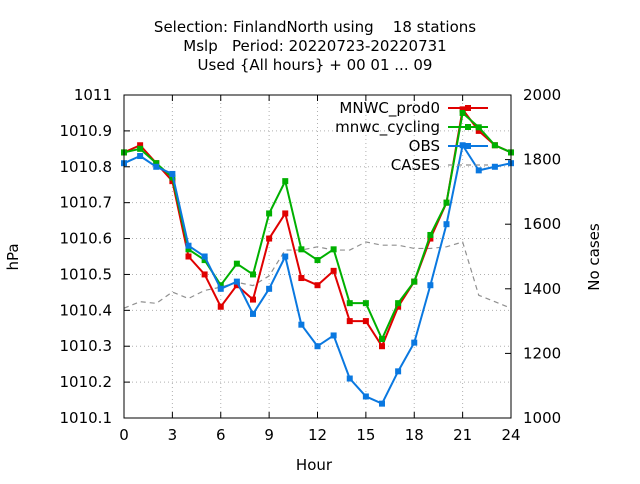 This screenshot has height=484, width=640. What do you see at coordinates (468, 146) in the screenshot?
I see `legend-marker-obs` at bounding box center [468, 146].